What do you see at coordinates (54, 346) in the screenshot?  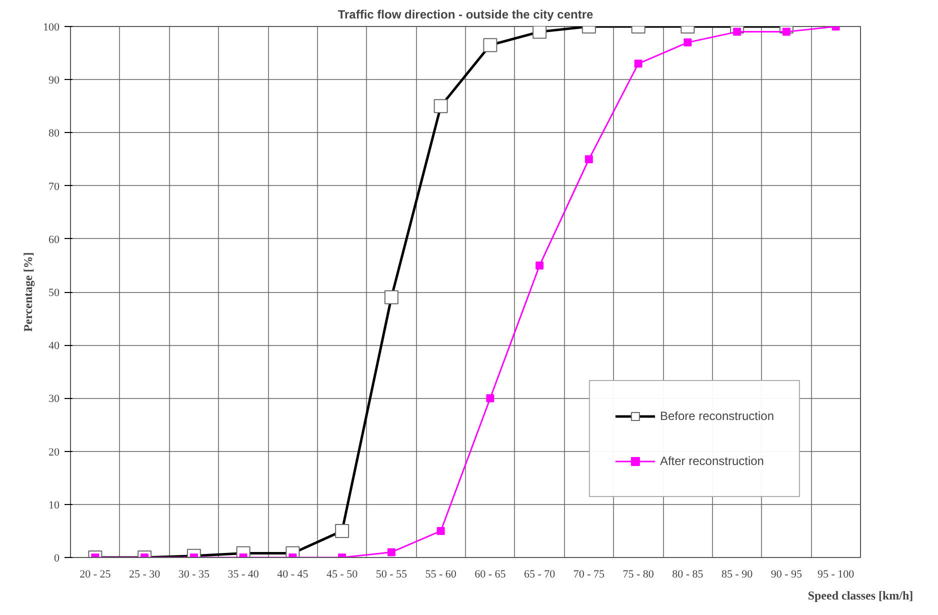 I see `y-tick-label: 40` at bounding box center [54, 346].